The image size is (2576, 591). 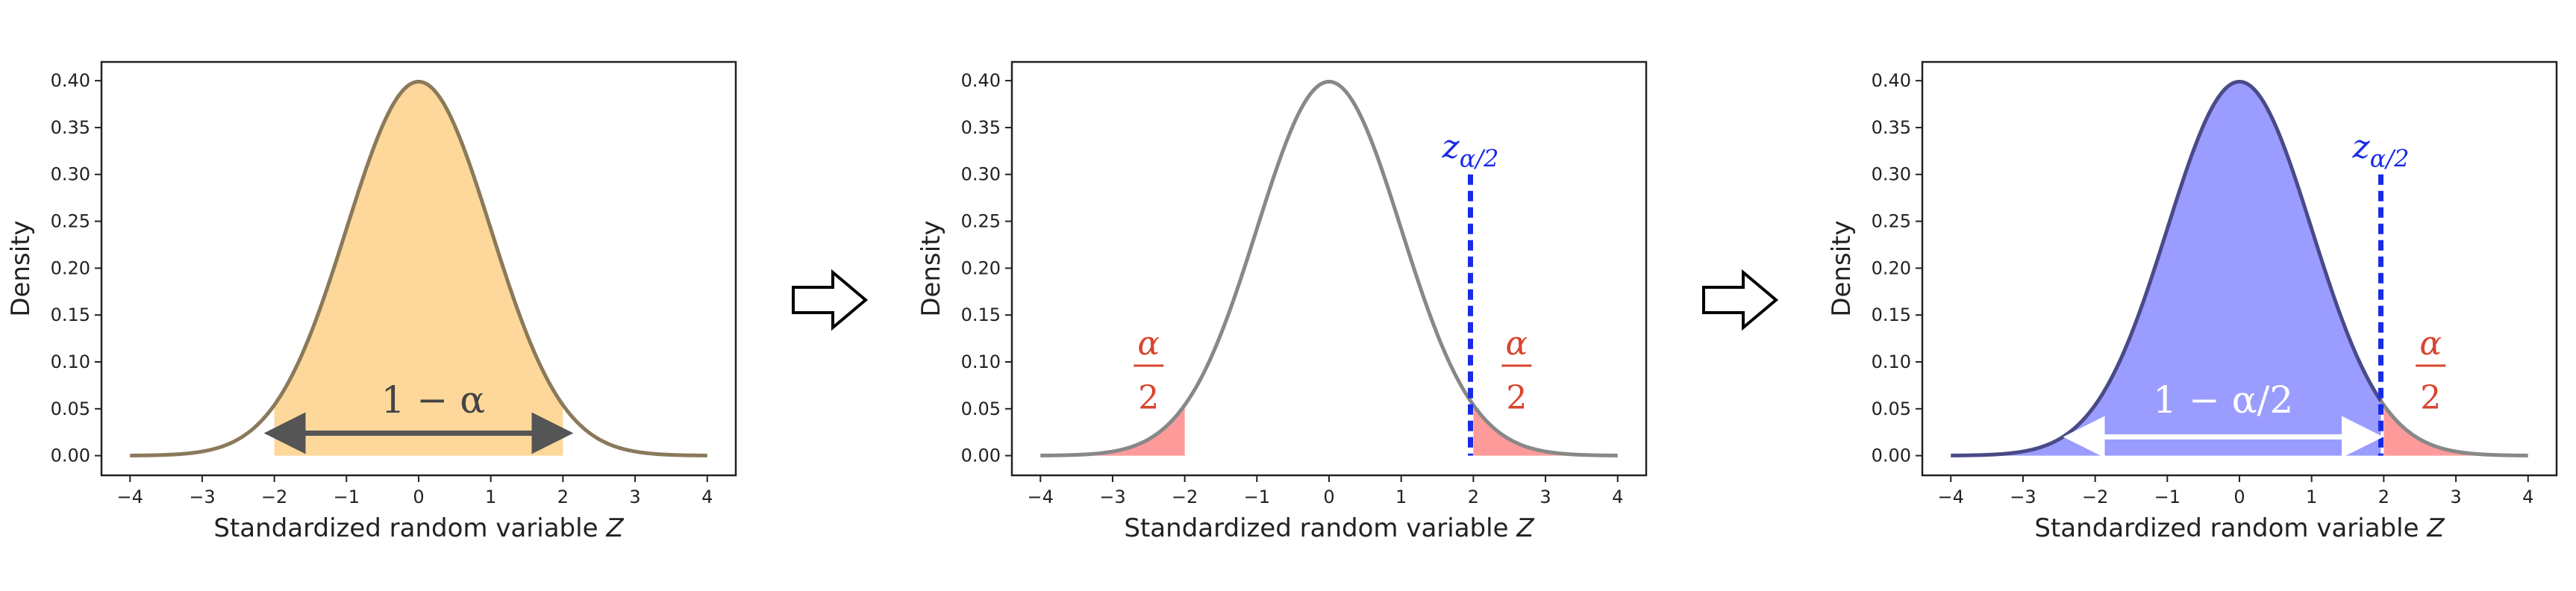 I want to click on shaded-central-area, so click(x=418, y=268).